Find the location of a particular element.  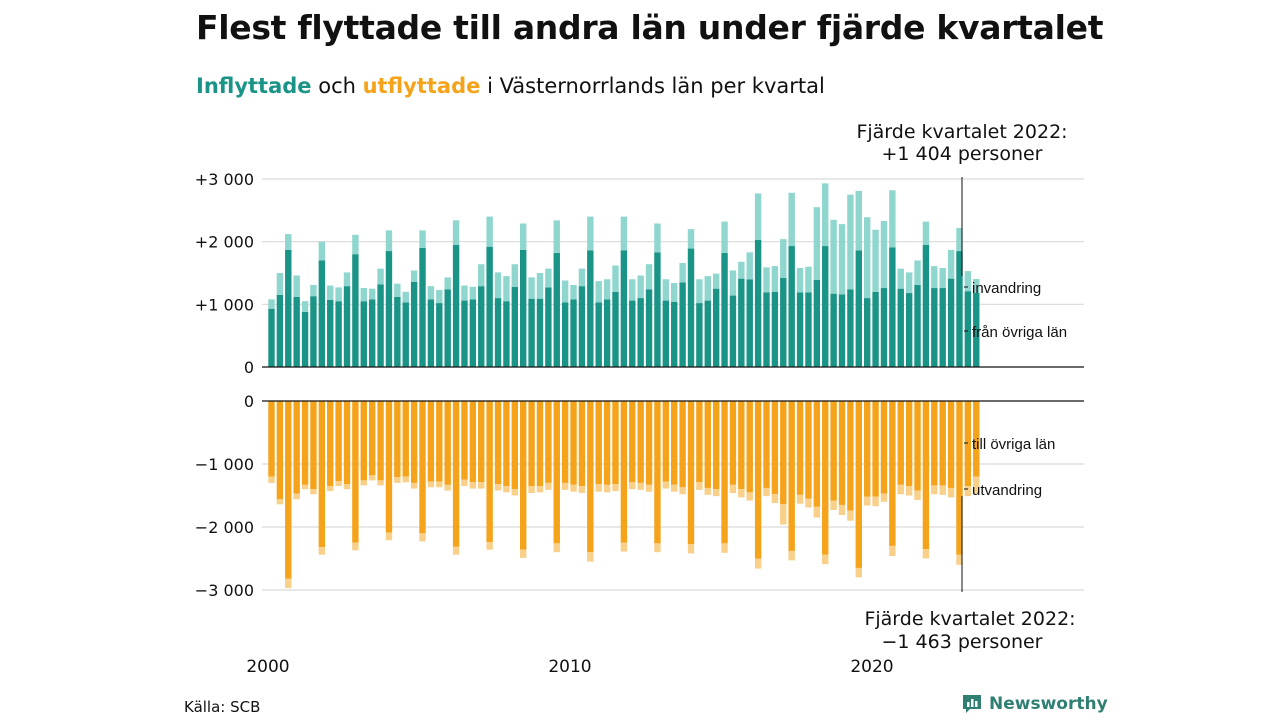

legend-utvandring: utvandring is located at coordinates (1007, 490).